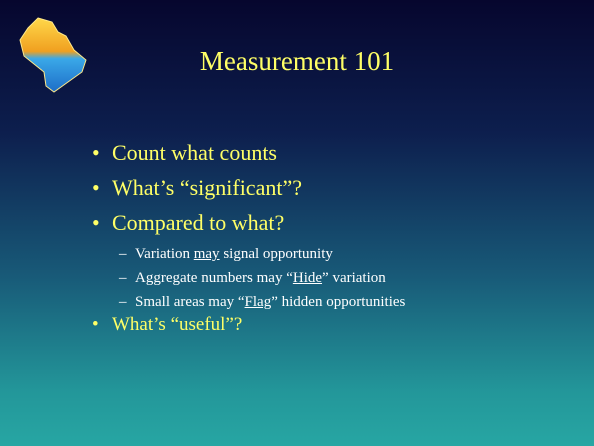  Describe the element at coordinates (164, 254) in the screenshot. I see `sub-bullet-text: Variation` at that location.